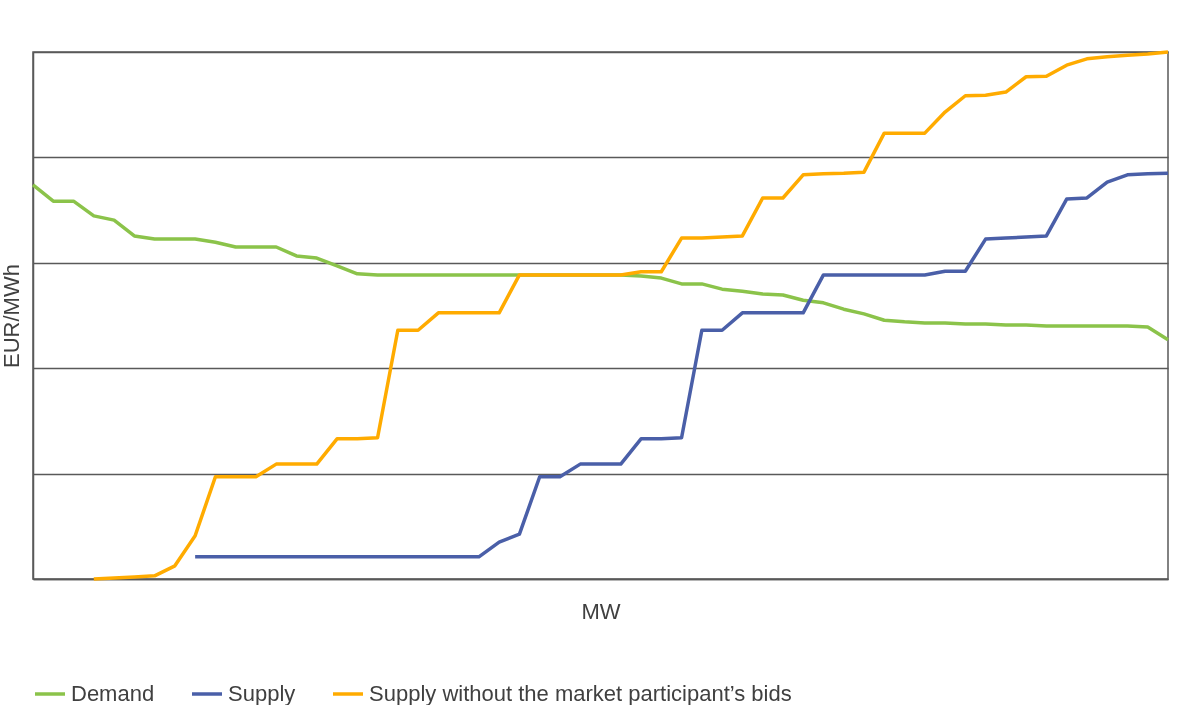 The image size is (1179, 713). I want to click on x-axis-title: MW, so click(601, 611).